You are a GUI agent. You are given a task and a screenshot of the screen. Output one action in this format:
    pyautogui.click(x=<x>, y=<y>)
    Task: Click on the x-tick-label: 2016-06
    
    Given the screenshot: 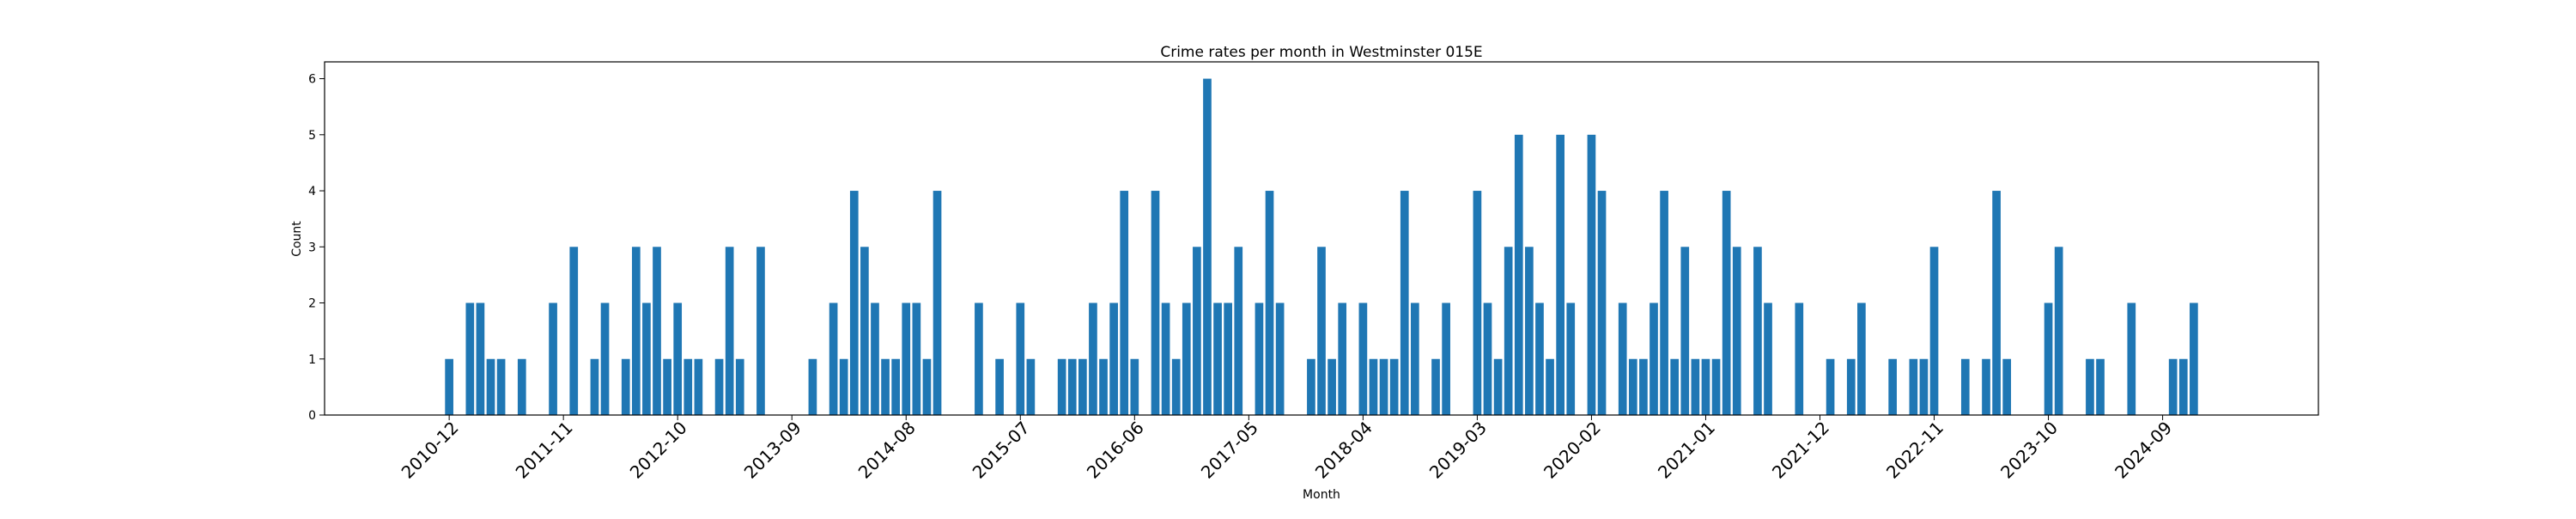 What is the action you would take?
    pyautogui.click(x=1115, y=450)
    